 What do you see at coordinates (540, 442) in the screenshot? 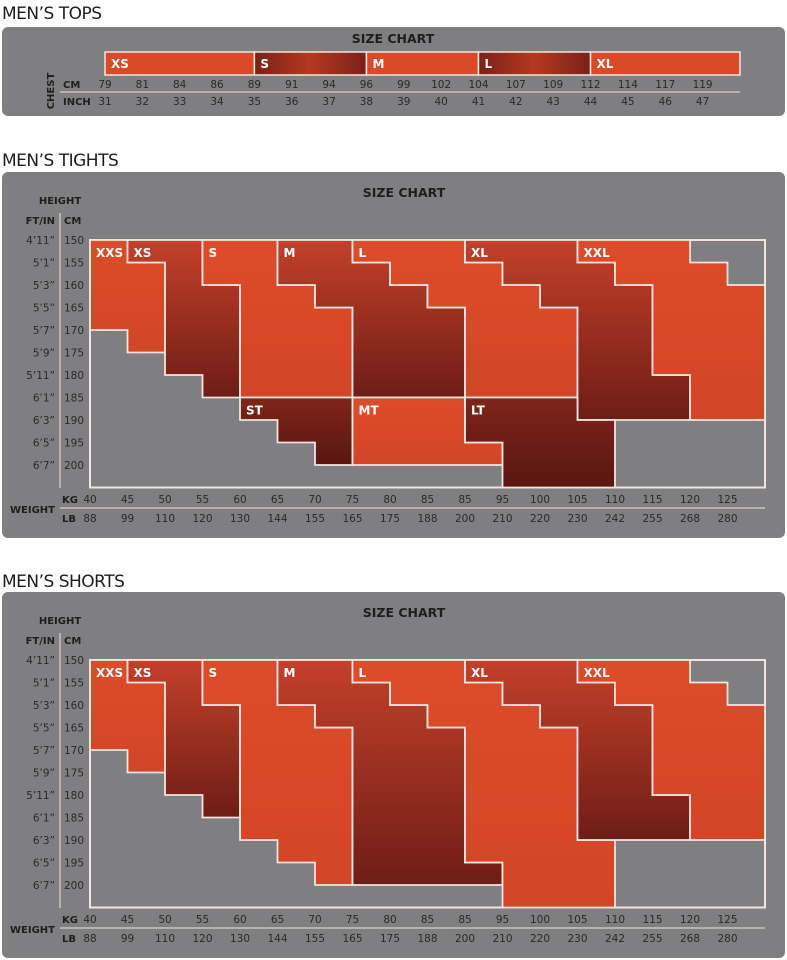
I see `size-region-lt` at bounding box center [540, 442].